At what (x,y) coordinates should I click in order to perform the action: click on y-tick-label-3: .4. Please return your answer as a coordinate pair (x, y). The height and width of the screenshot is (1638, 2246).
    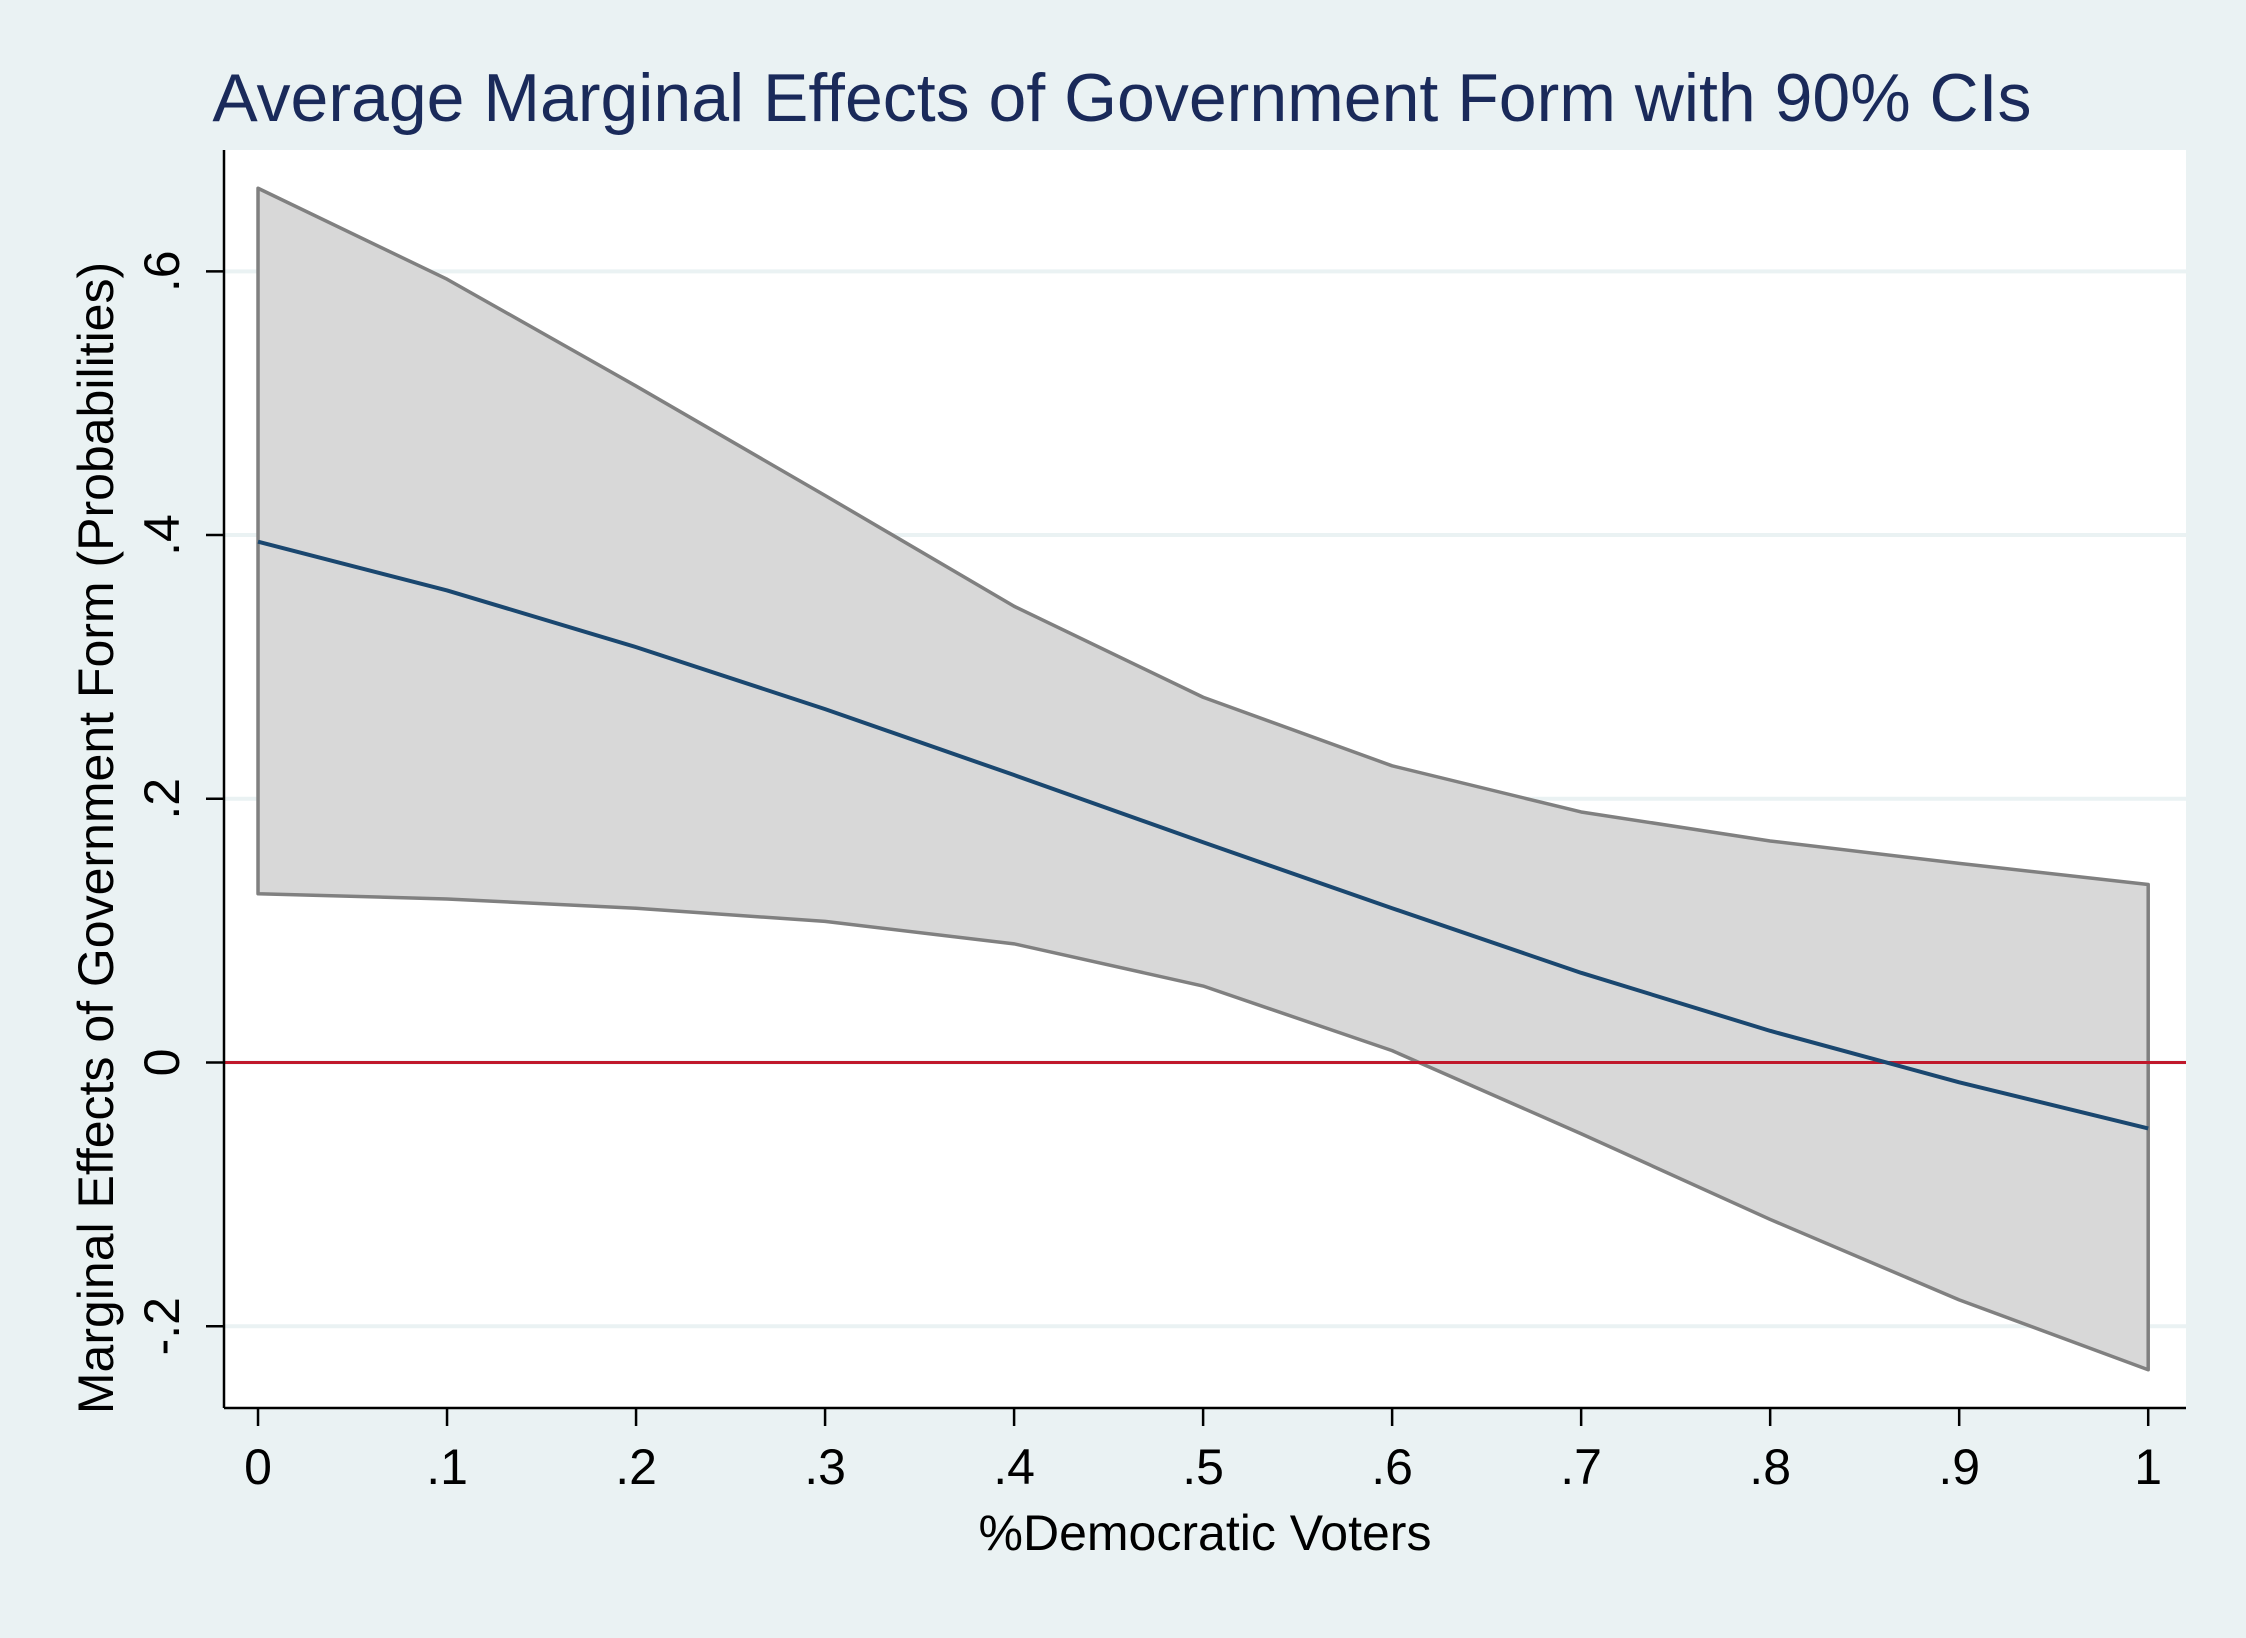
    Looking at the image, I should click on (162, 535).